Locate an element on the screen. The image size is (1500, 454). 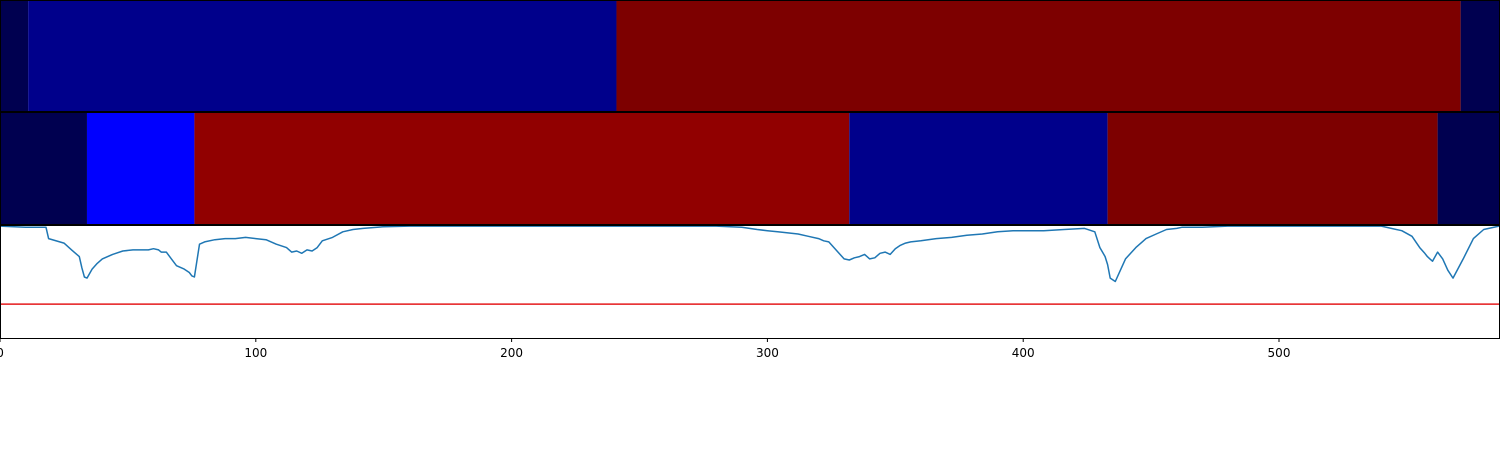
x-tick-label-1: 0 is located at coordinates (2, 353).